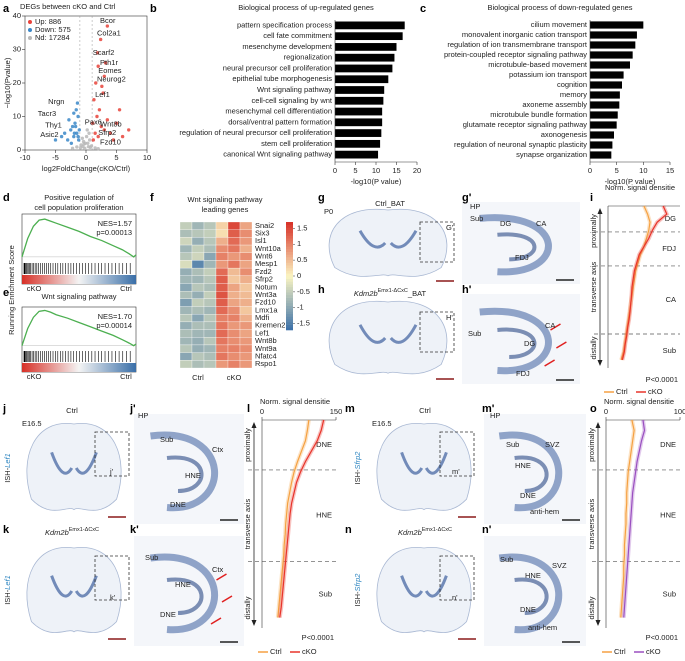 The image size is (685, 661). Describe the element at coordinates (455, 597) in the screenshot. I see `image-label: n'` at that location.